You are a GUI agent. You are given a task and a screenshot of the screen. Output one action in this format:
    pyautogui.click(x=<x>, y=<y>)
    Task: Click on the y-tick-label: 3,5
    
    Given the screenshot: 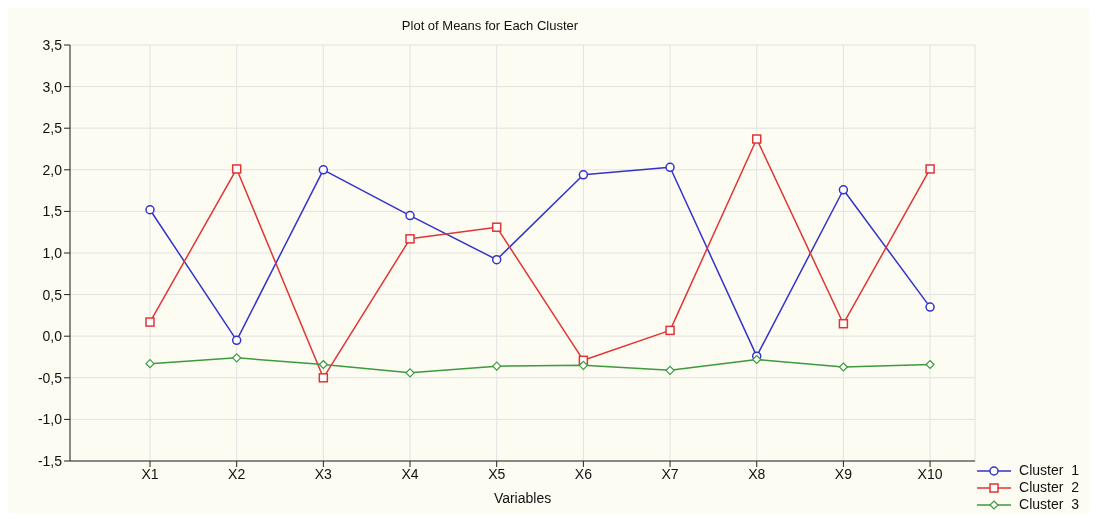 What is the action you would take?
    pyautogui.click(x=52, y=44)
    